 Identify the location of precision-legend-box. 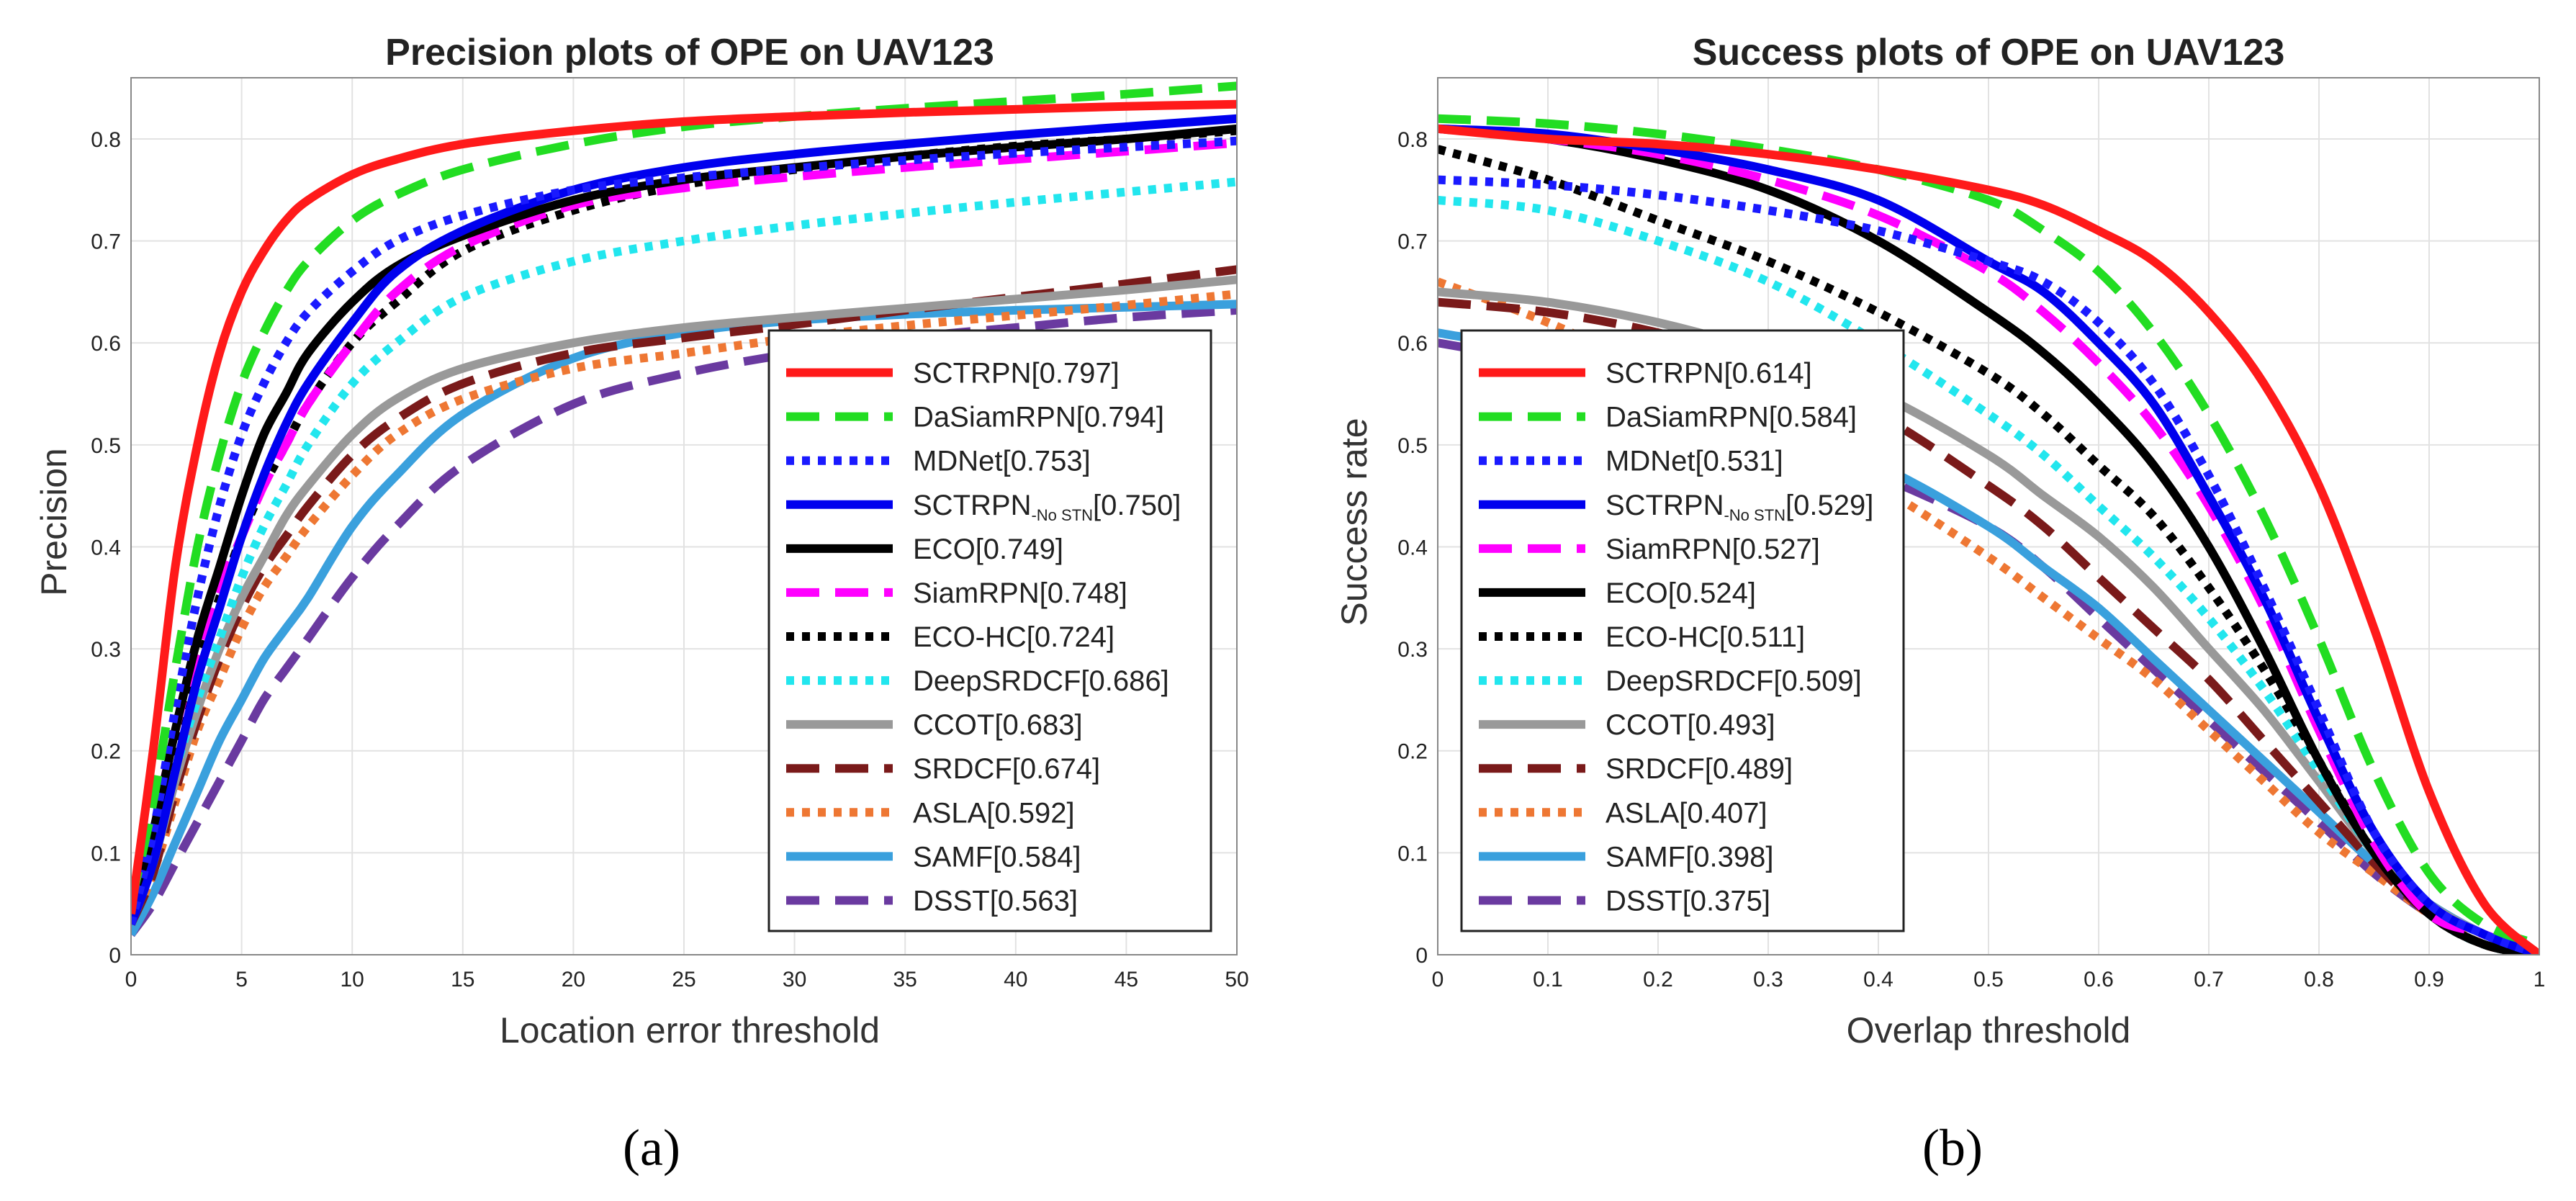
(989, 630).